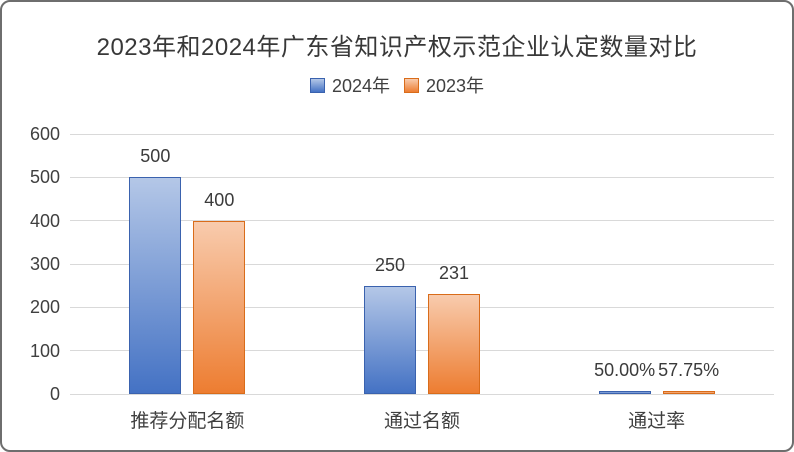  What do you see at coordinates (187, 421) in the screenshot?
I see `category-label: 推荐分配名额` at bounding box center [187, 421].